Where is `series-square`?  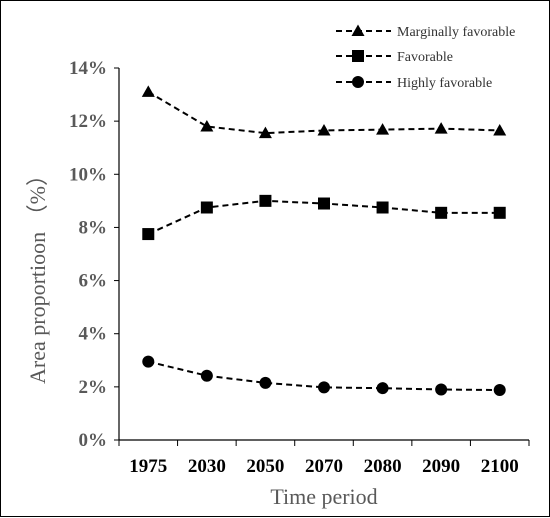
series-square is located at coordinates (324, 217).